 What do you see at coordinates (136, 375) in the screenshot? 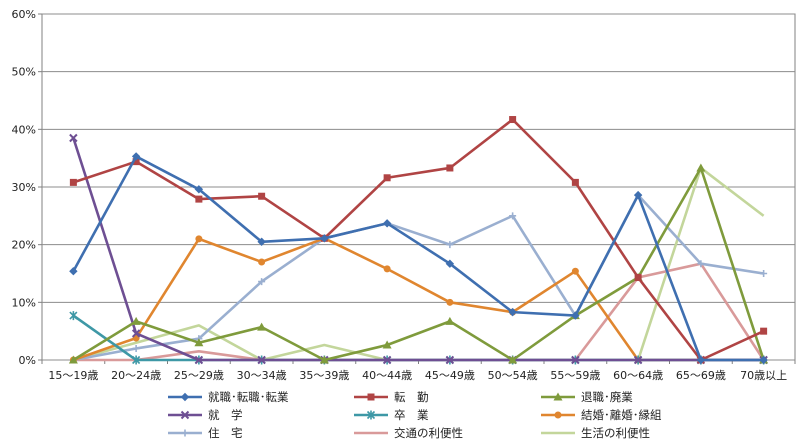
I see `x-tick-label: 20～24歳` at bounding box center [136, 375].